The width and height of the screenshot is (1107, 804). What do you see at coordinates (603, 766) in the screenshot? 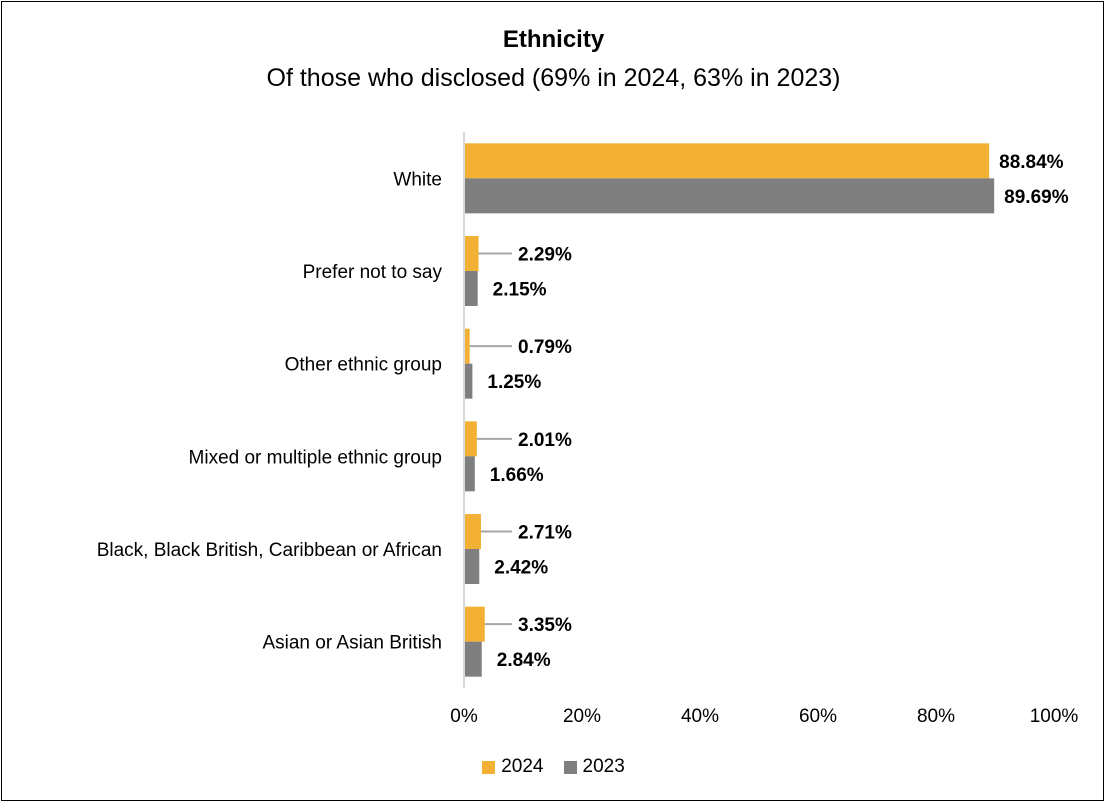
I see `legend-label-2023: 2023` at bounding box center [603, 766].